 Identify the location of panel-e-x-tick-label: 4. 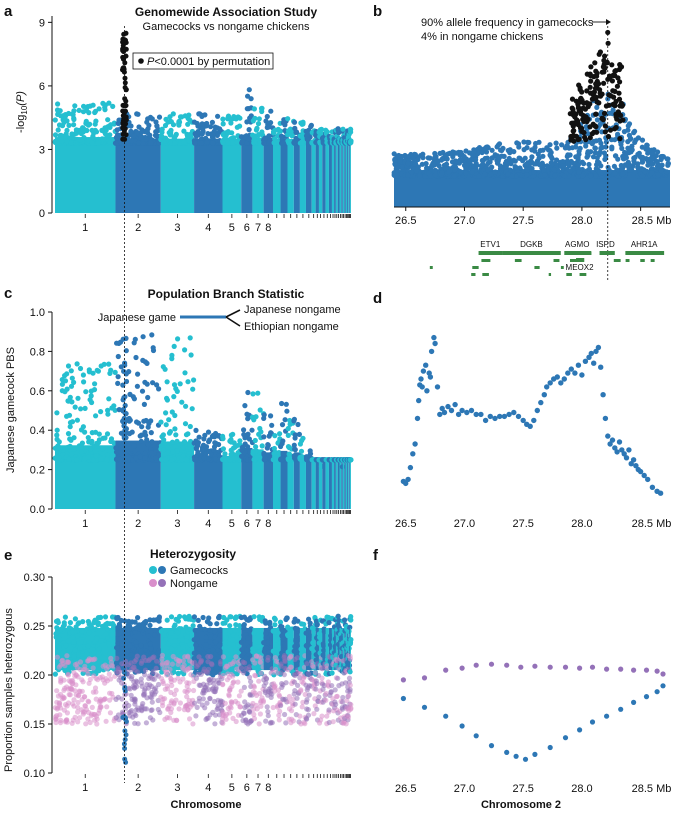
(208, 788).